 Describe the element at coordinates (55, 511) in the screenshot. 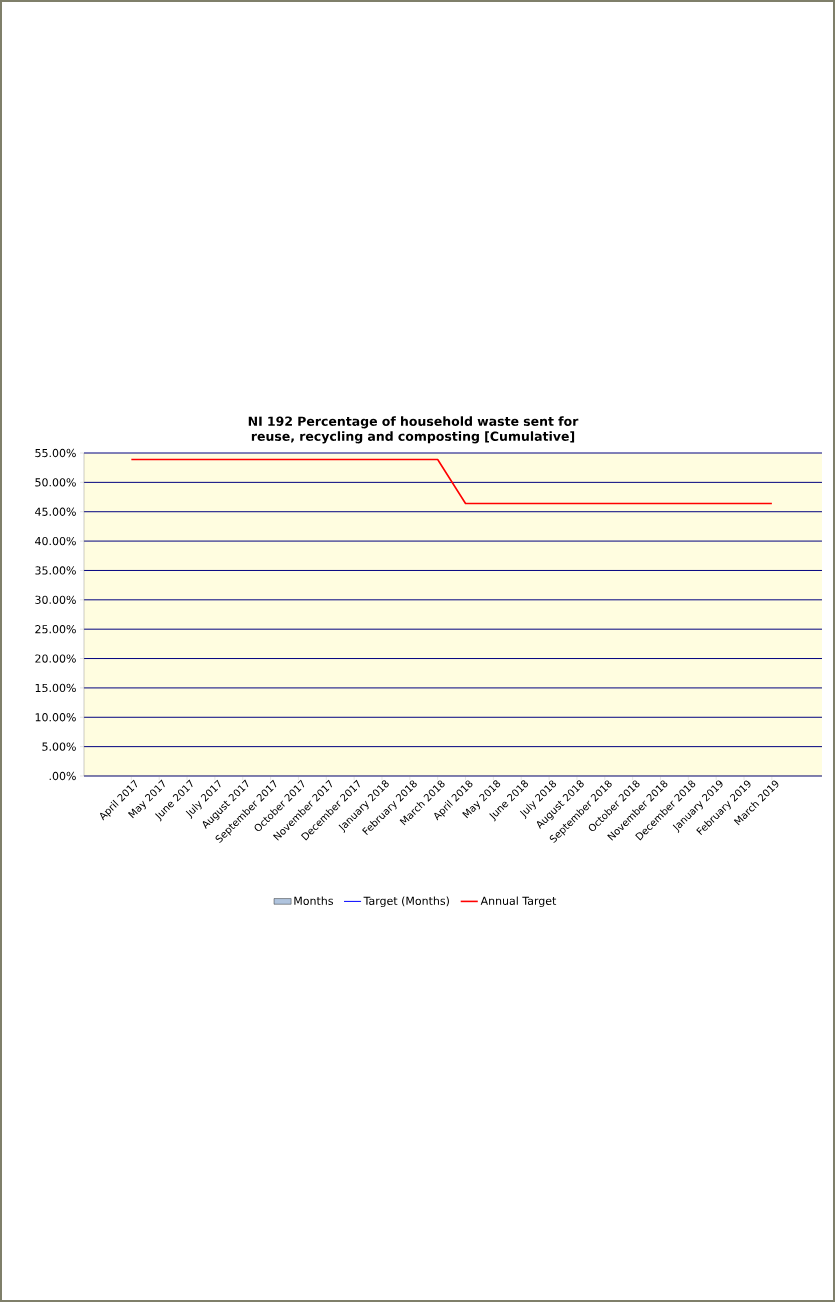

I see `y-tick-label: 45.00%` at that location.